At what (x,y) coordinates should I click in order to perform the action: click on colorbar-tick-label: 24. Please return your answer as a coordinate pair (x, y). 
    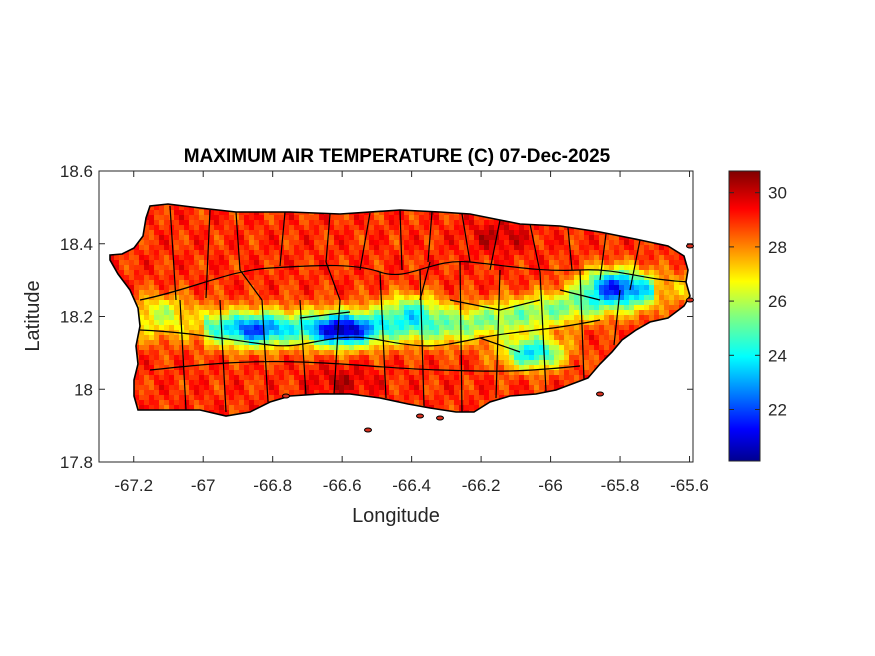
    Looking at the image, I should click on (777, 355).